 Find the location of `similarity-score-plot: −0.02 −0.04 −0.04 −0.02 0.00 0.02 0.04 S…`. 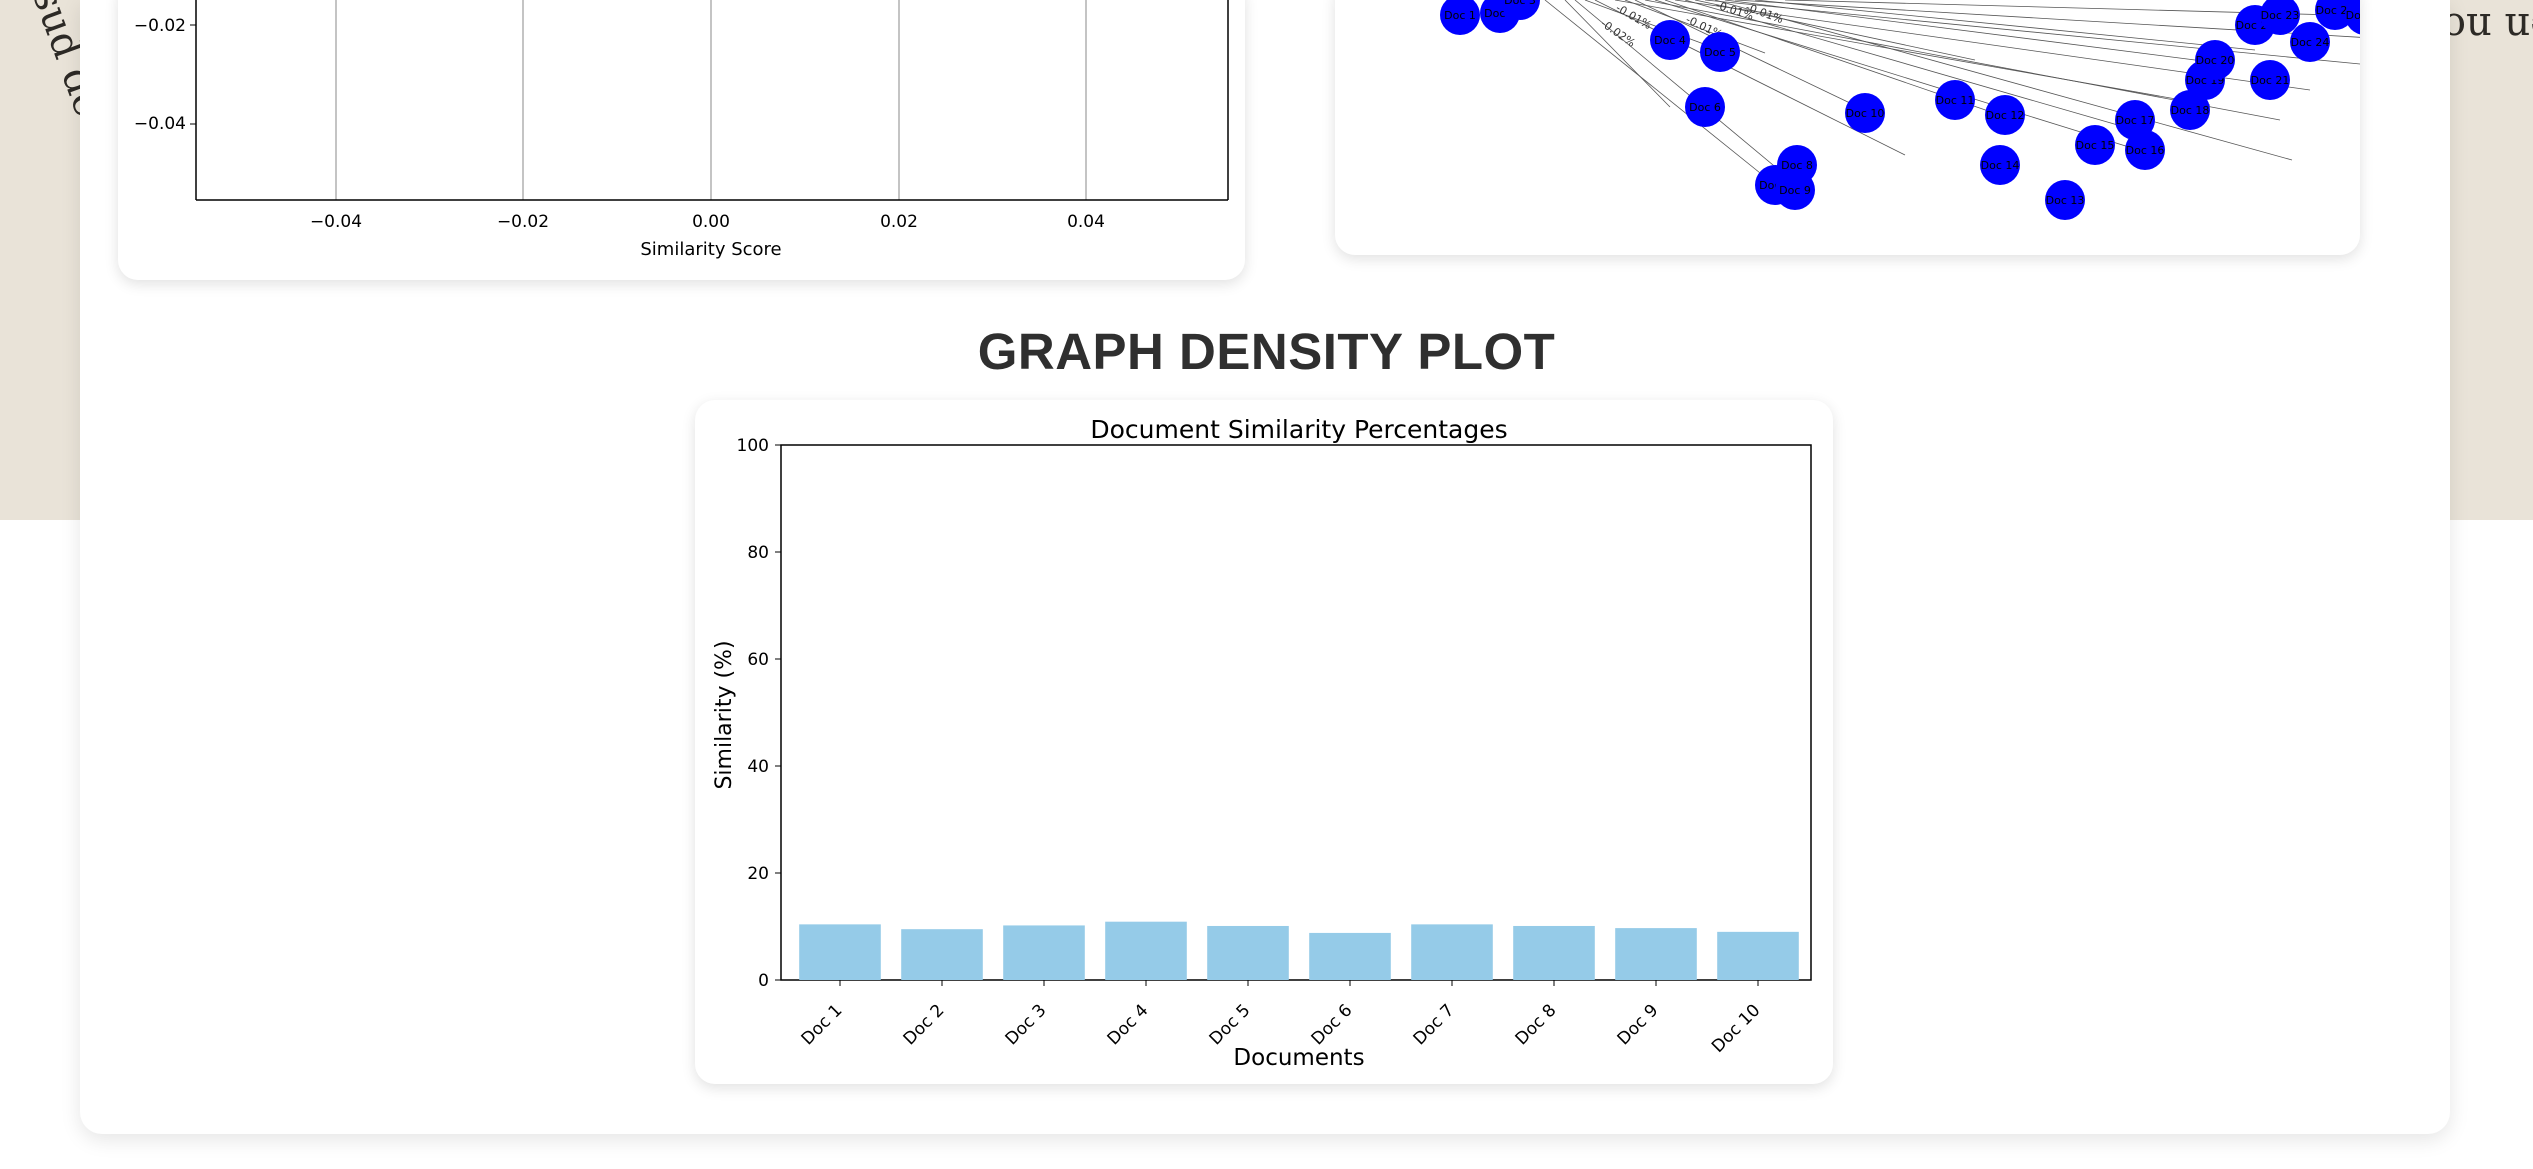

similarity-score-plot: −0.02 −0.04 −0.04 −0.02 0.00 0.02 0.04 S… is located at coordinates (681, 130).